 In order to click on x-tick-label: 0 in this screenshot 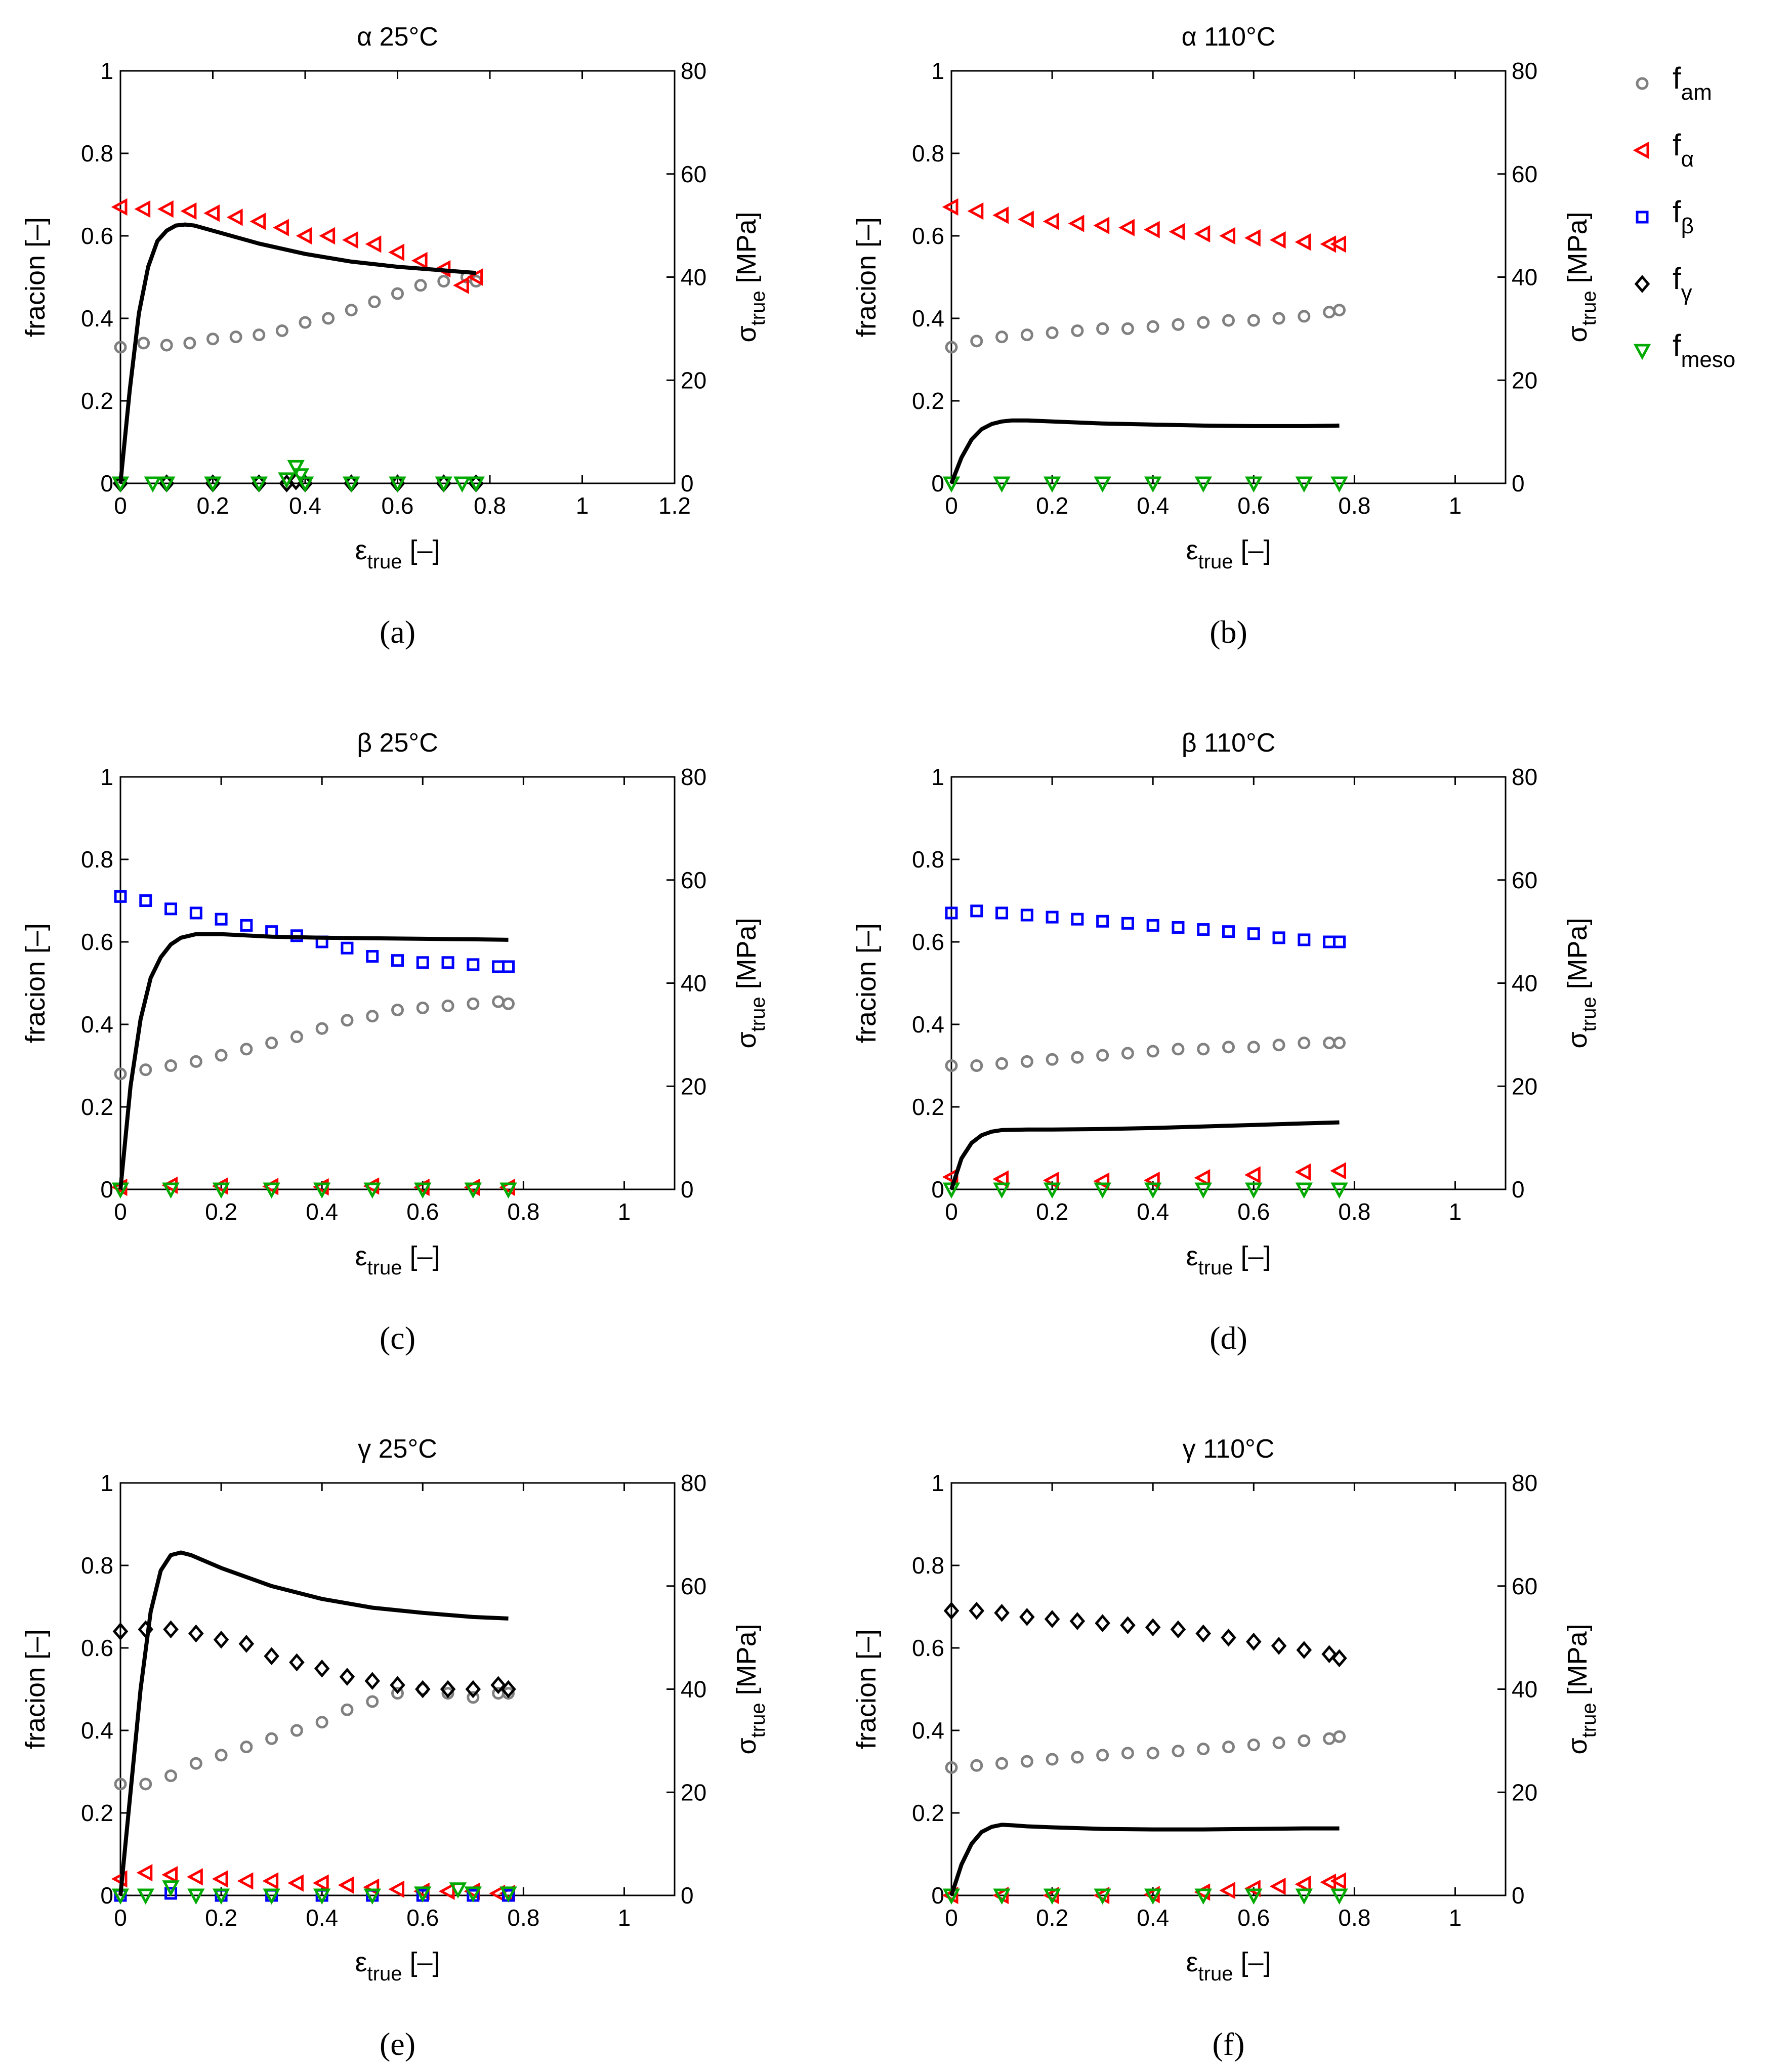, I will do `click(120, 505)`.